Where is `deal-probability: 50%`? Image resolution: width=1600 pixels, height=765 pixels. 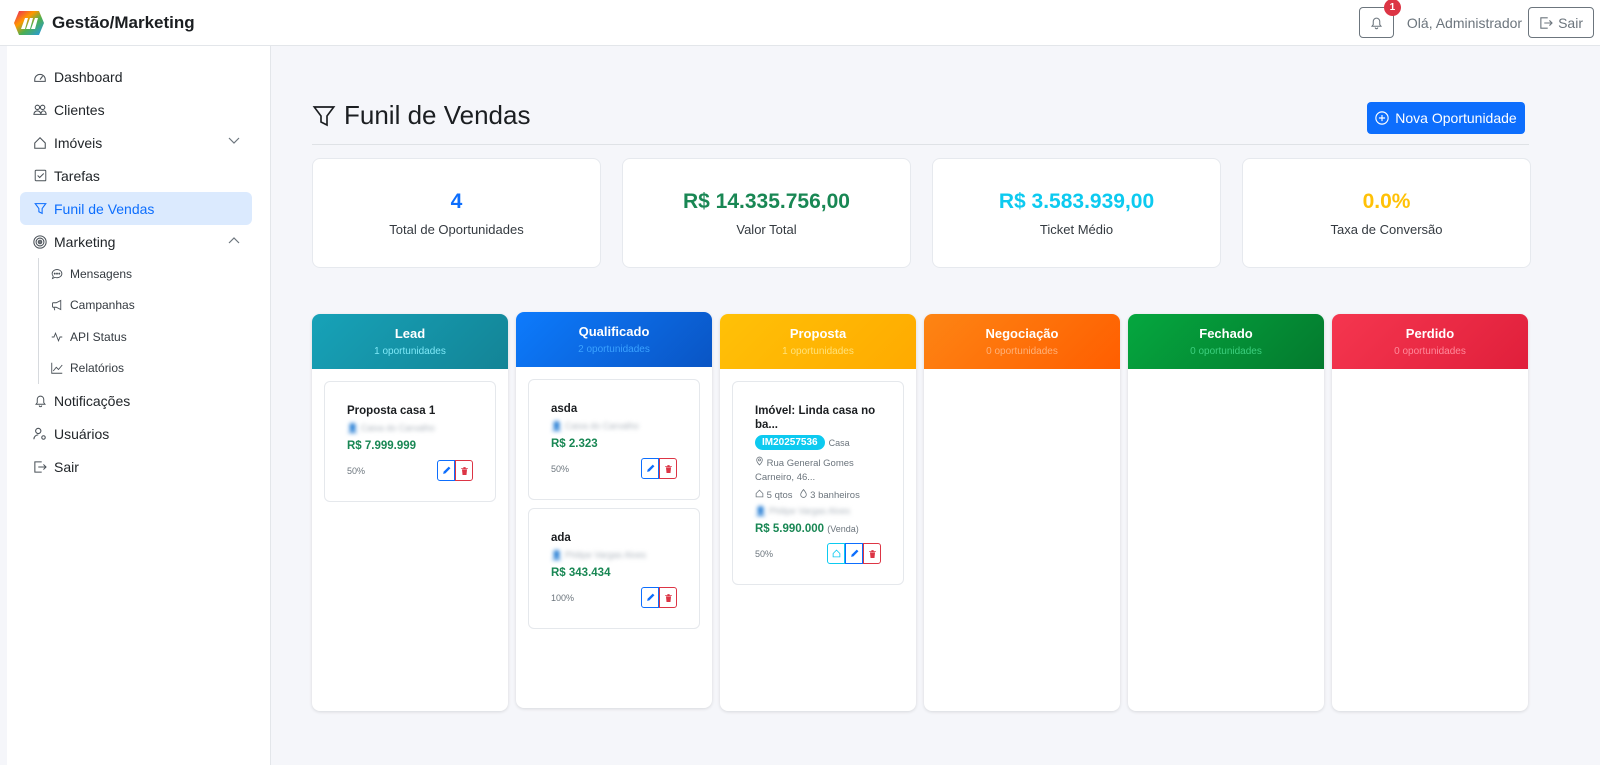
deal-probability: 50% is located at coordinates (560, 468).